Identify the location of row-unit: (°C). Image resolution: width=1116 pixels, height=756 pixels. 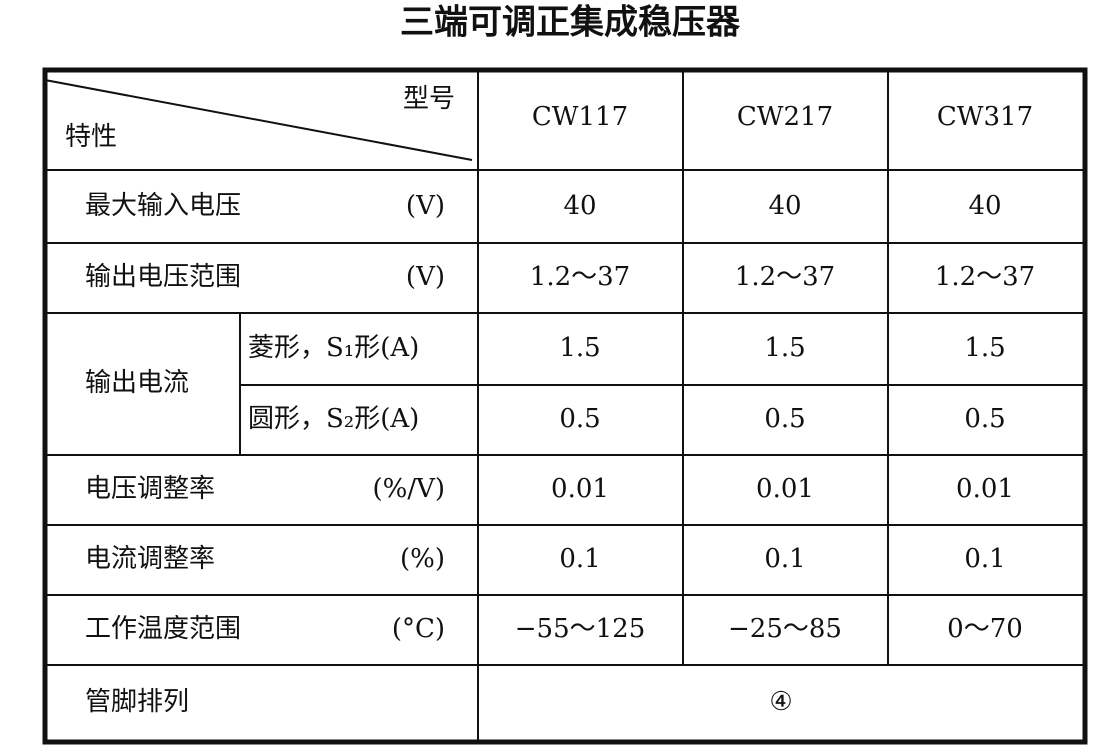
(418, 629).